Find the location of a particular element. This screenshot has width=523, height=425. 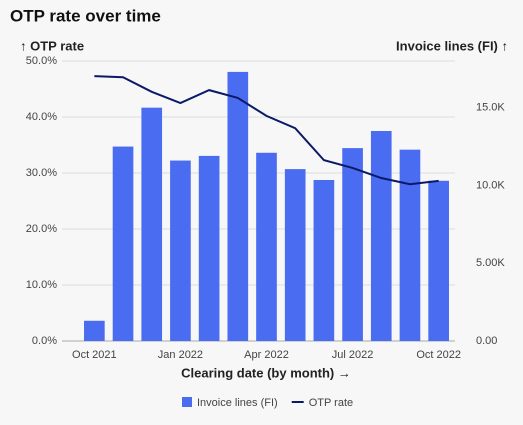

legend-label: Invoice lines (FI) is located at coordinates (237, 403).